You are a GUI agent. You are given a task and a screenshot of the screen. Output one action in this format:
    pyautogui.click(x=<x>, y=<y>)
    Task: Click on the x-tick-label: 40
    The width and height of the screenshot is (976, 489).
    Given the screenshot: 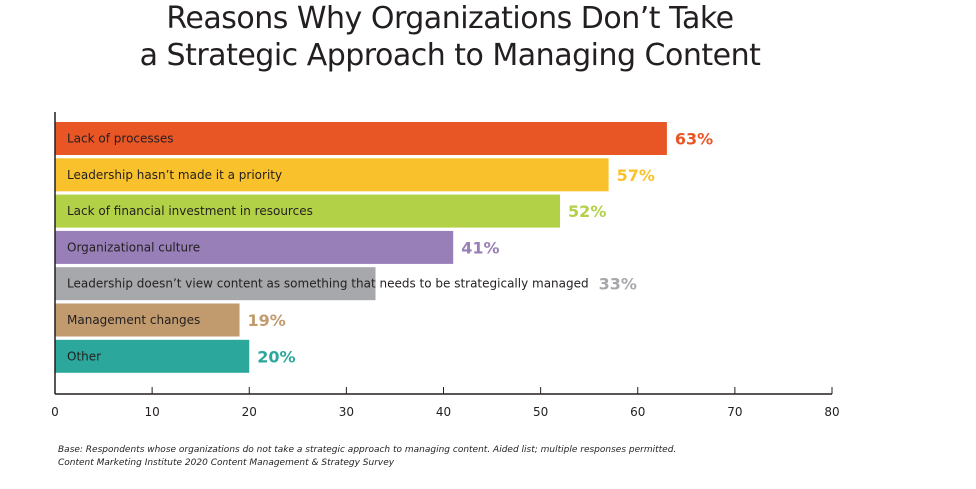 What is the action you would take?
    pyautogui.click(x=443, y=412)
    